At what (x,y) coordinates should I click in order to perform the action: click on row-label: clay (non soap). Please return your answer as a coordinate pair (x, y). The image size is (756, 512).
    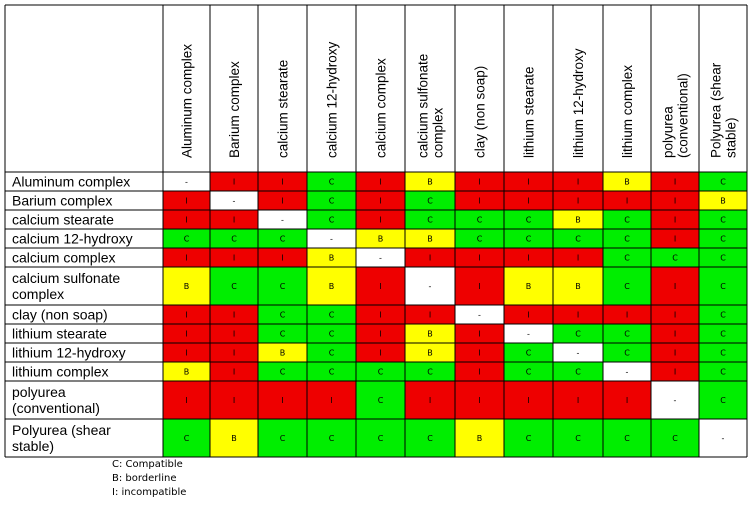
    Looking at the image, I should click on (60, 315).